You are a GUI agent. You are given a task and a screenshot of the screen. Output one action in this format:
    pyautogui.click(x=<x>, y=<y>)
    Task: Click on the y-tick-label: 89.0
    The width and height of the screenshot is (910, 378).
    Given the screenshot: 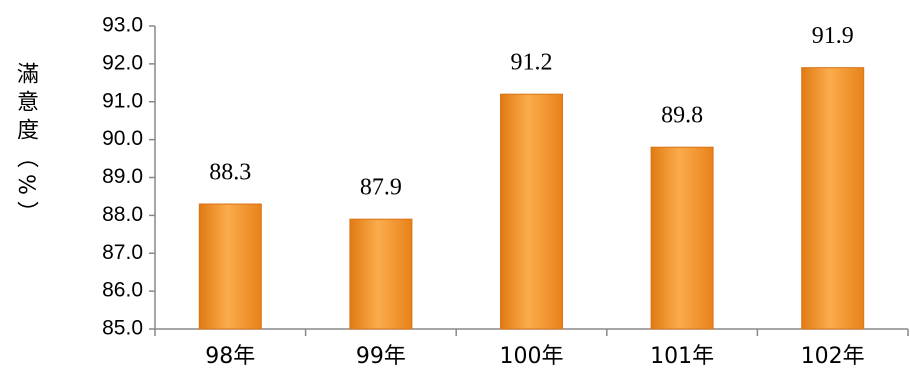 What is the action you would take?
    pyautogui.click(x=122, y=176)
    